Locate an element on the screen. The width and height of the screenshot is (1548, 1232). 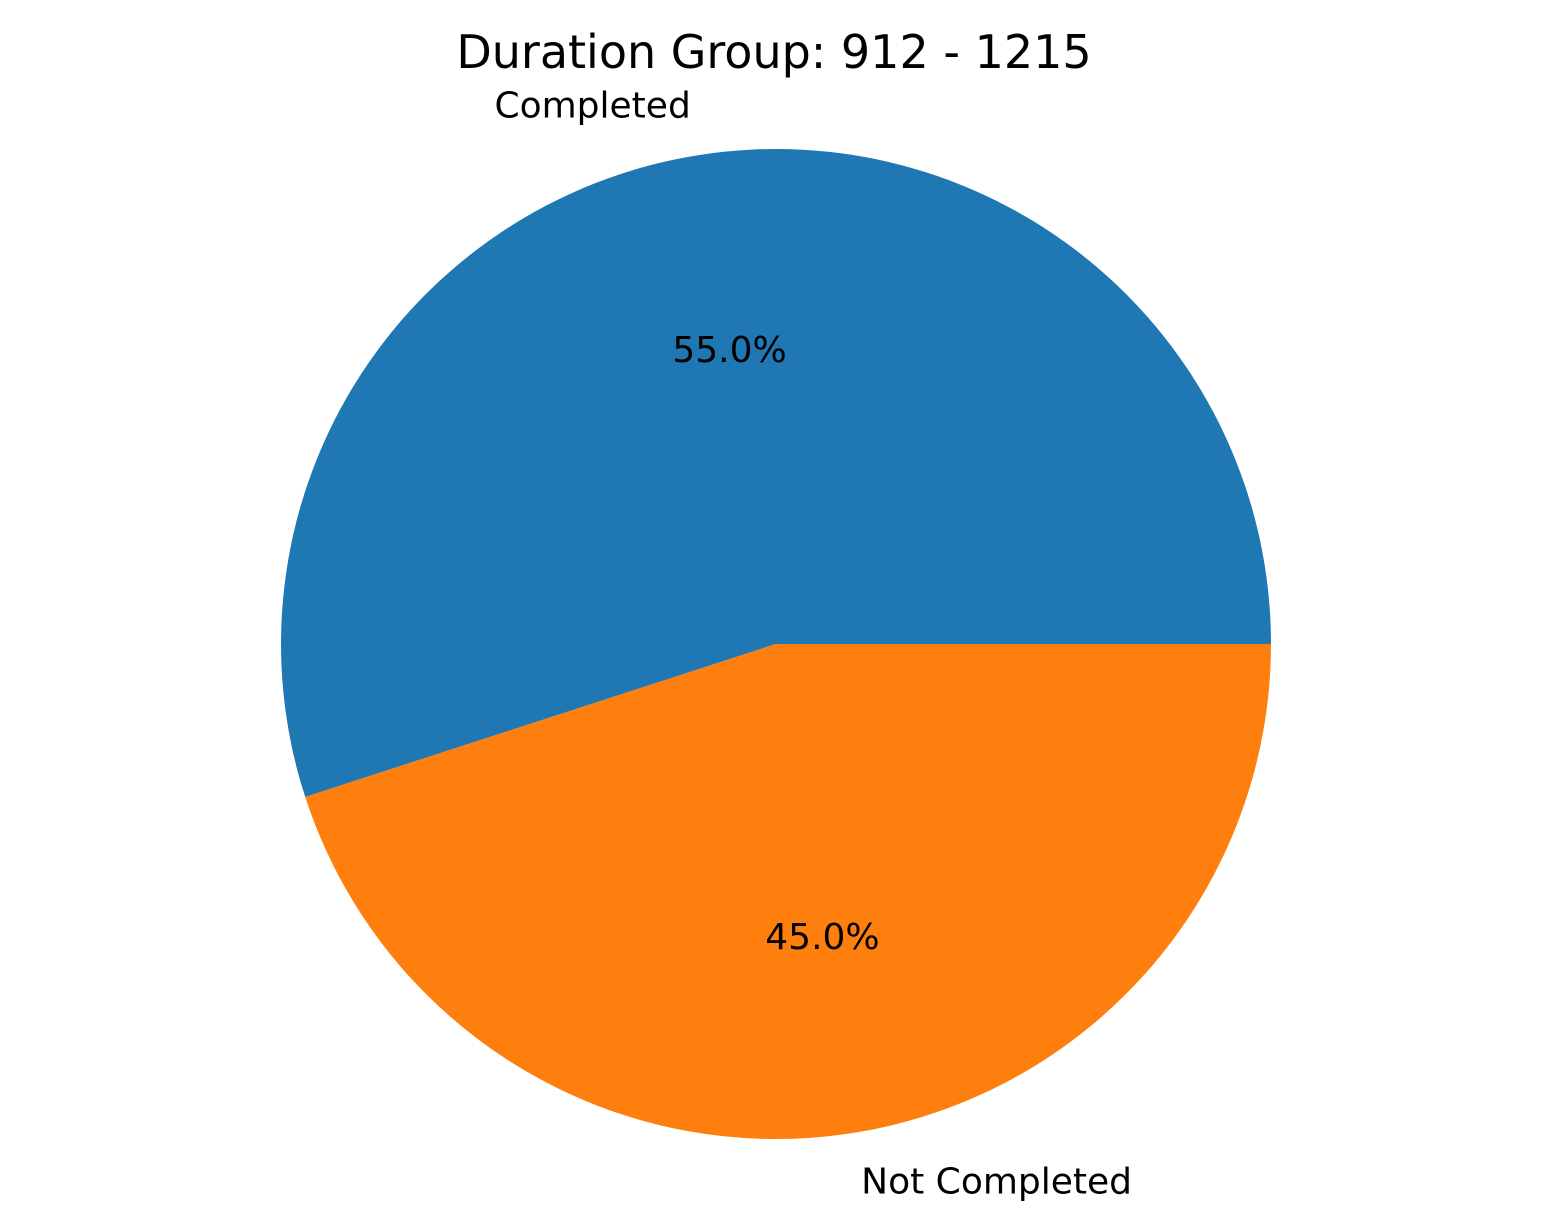
chart-title: Duration Group: 912 - 1215 is located at coordinates (773, 52).